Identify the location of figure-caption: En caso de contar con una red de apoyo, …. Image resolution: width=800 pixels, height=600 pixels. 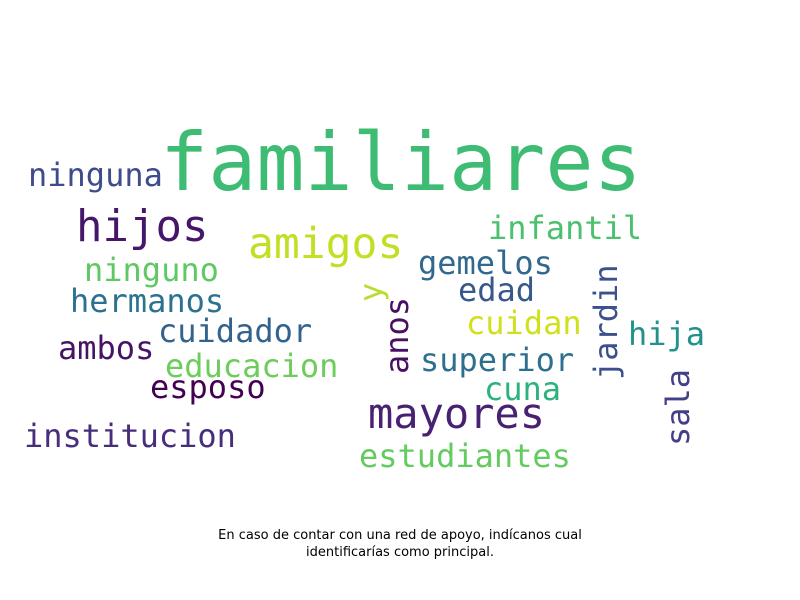
(400, 544).